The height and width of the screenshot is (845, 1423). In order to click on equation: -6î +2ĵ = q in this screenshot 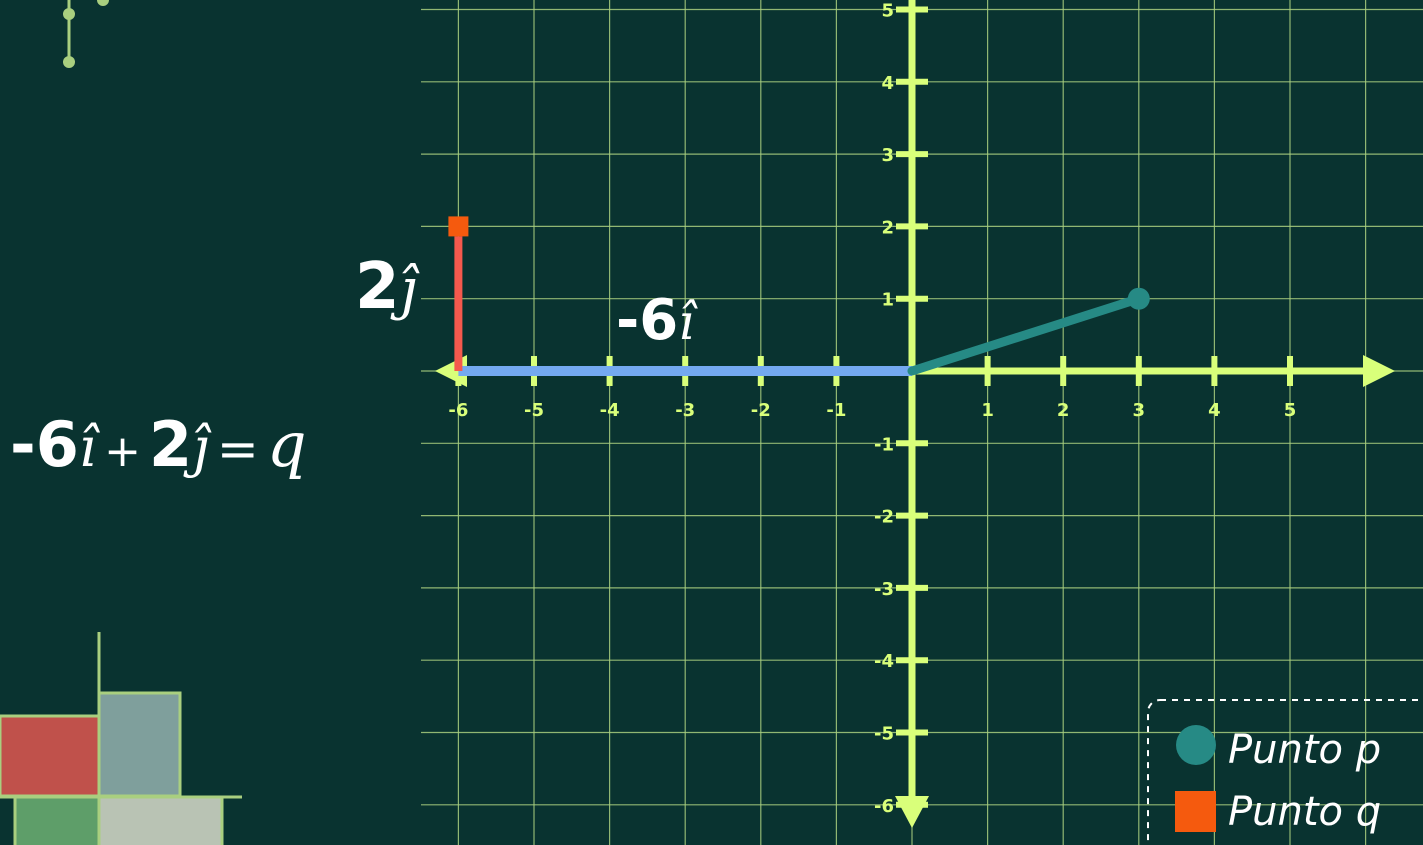, I will do `click(158, 444)`.